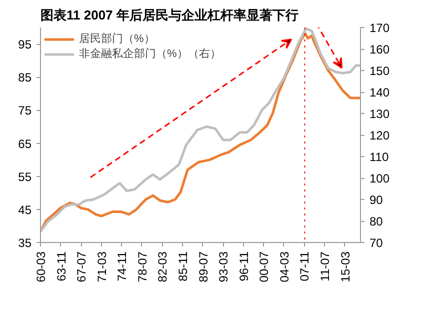 This screenshot has width=429, height=326. Describe the element at coordinates (377, 200) in the screenshot. I see `y2-tick-label: 90` at that location.